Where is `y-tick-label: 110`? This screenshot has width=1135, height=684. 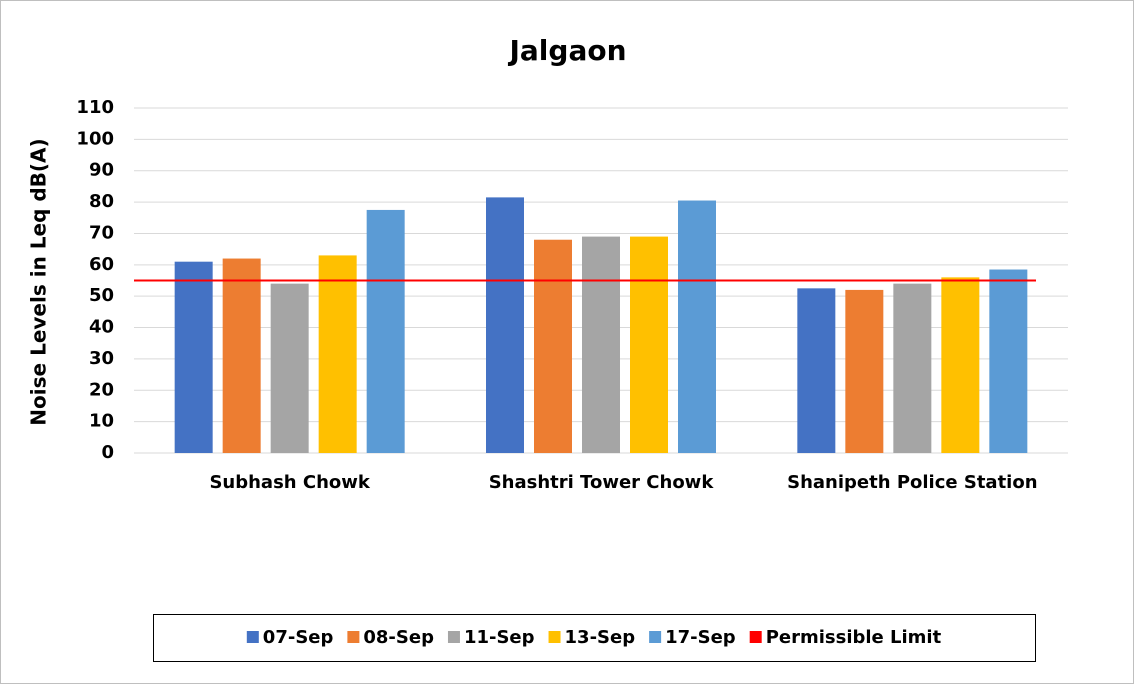
y-tick-label: 110 is located at coordinates (95, 107).